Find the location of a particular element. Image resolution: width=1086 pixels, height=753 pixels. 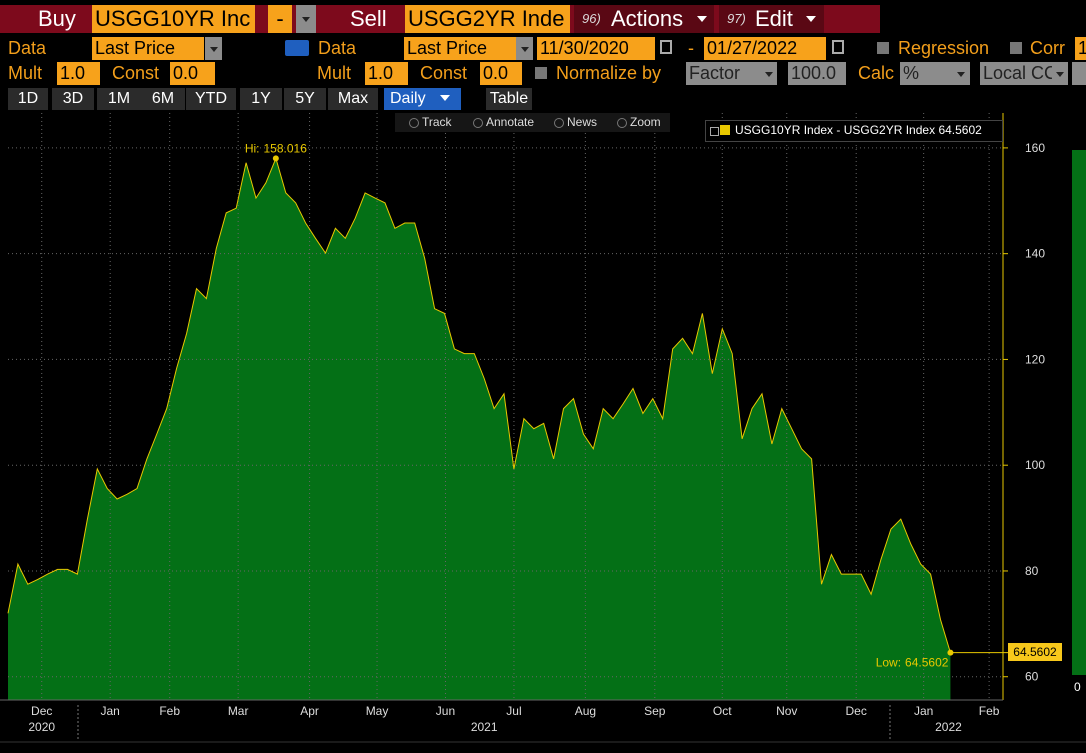

normalize-value: 100.0 is located at coordinates (817, 73).